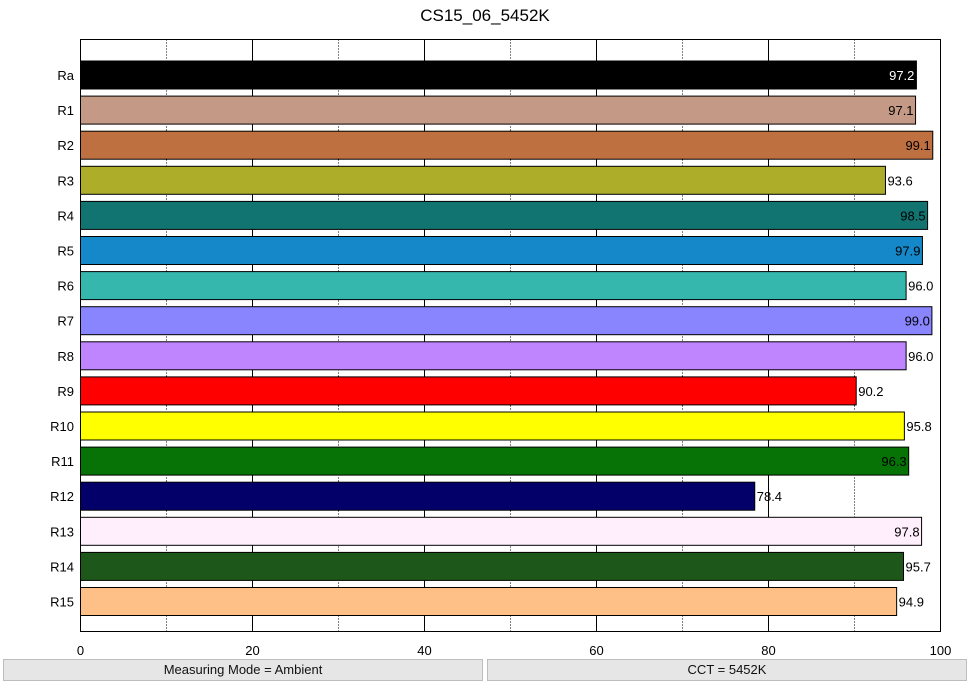 This screenshot has width=970, height=683. Describe the element at coordinates (65, 180) in the screenshot. I see `category-label-r3: R3` at that location.